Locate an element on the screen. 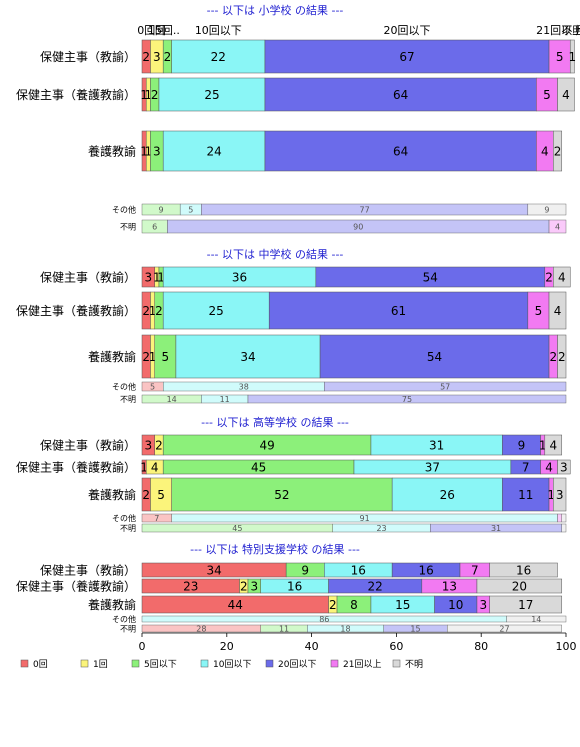  data-label: 16 is located at coordinates (523, 570).